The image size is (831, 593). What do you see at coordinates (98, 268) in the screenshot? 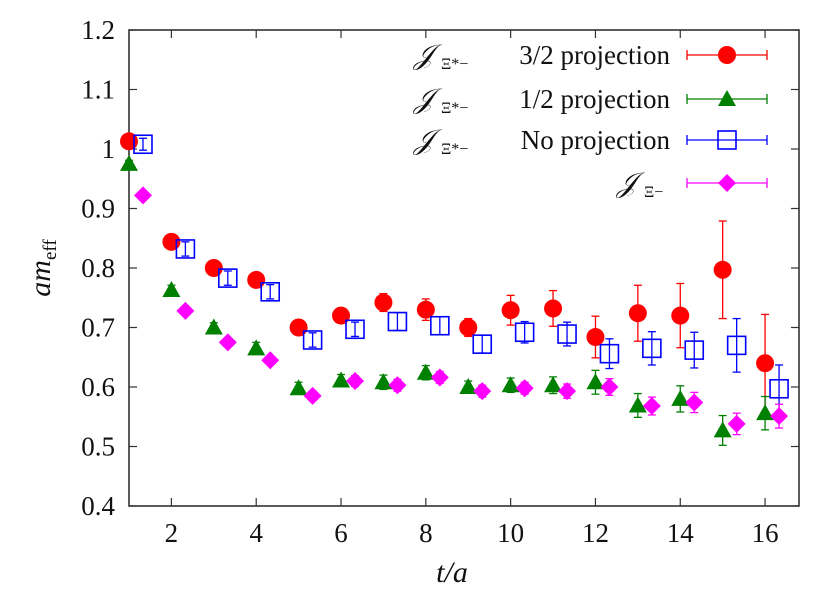
I see `y-tick-label: 0.8` at bounding box center [98, 268].